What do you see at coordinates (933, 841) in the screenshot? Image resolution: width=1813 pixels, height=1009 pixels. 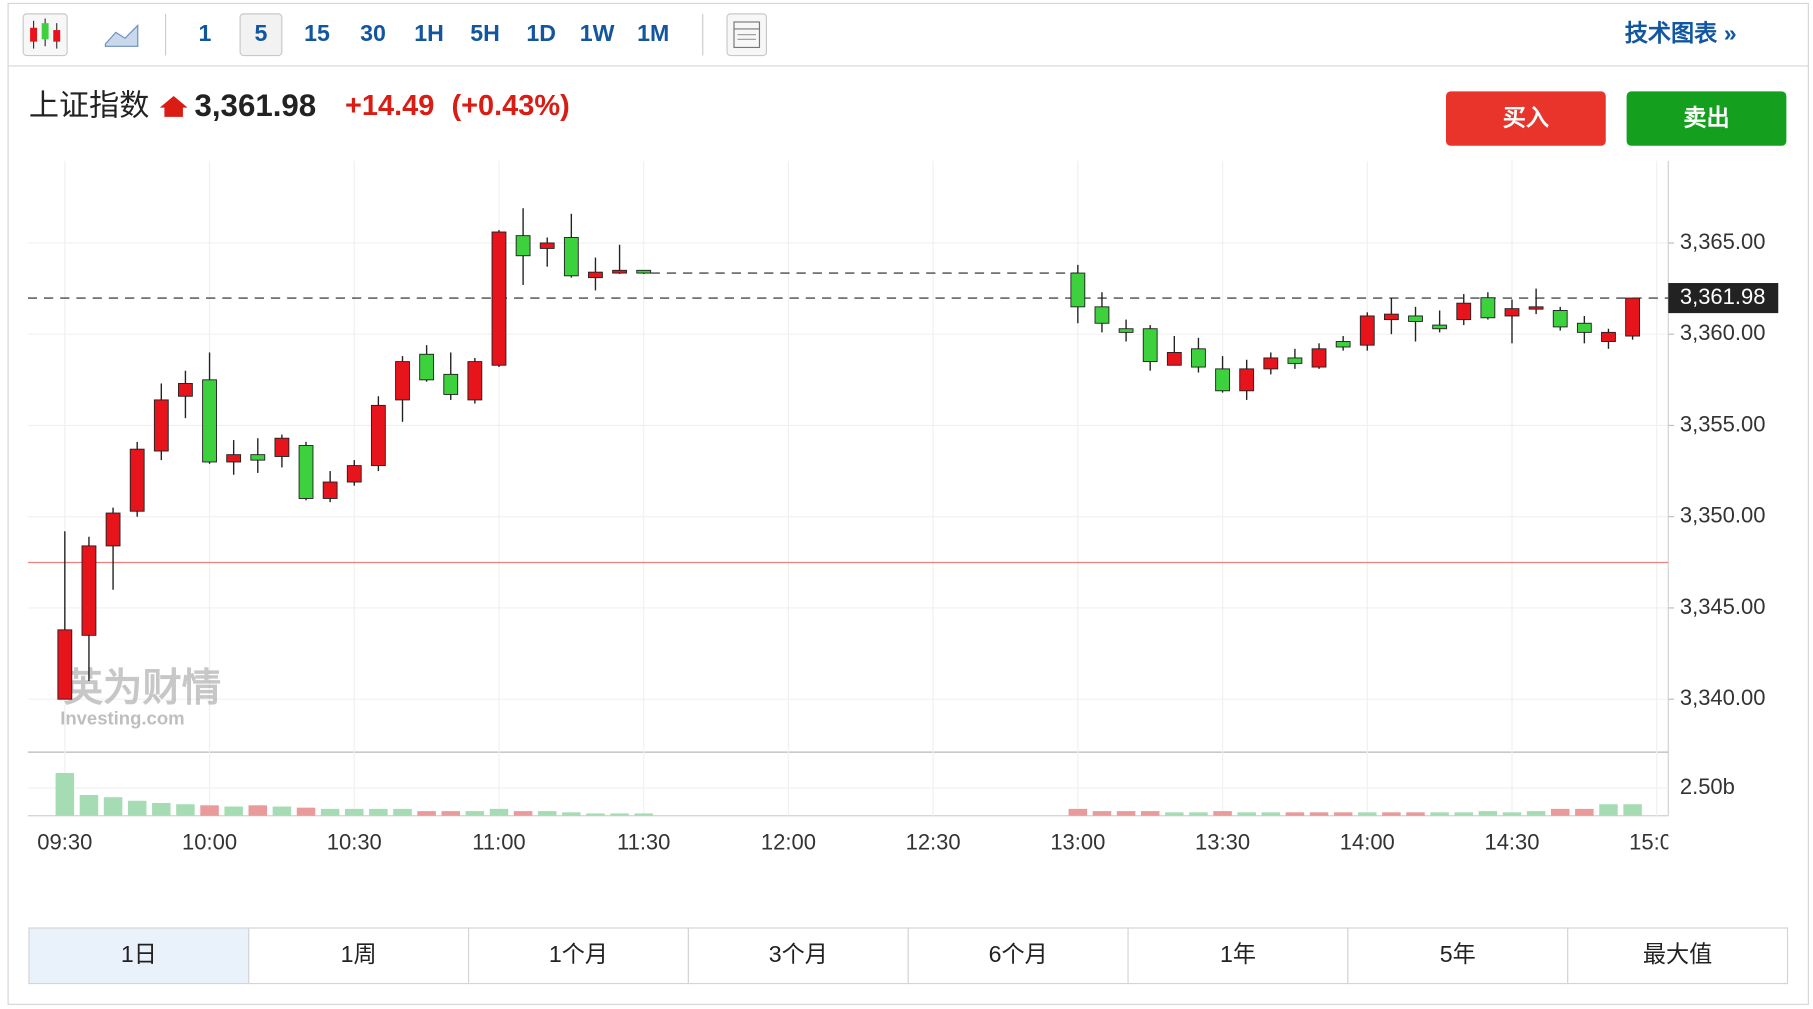 I see `x-tick-label: 12:30` at bounding box center [933, 841].